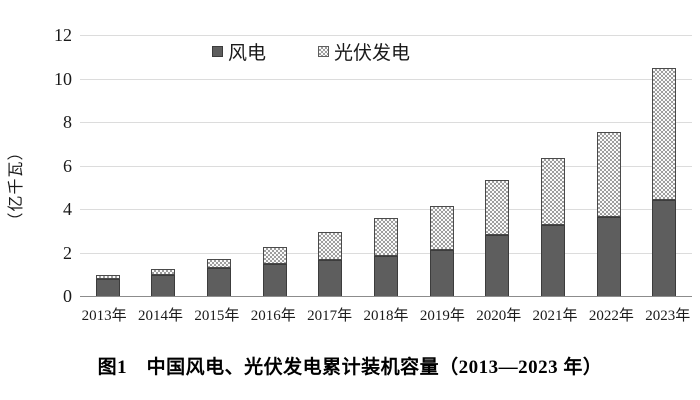 This screenshot has width=700, height=400. What do you see at coordinates (555, 316) in the screenshot?
I see `x-tick-label: 2021年` at bounding box center [555, 316].